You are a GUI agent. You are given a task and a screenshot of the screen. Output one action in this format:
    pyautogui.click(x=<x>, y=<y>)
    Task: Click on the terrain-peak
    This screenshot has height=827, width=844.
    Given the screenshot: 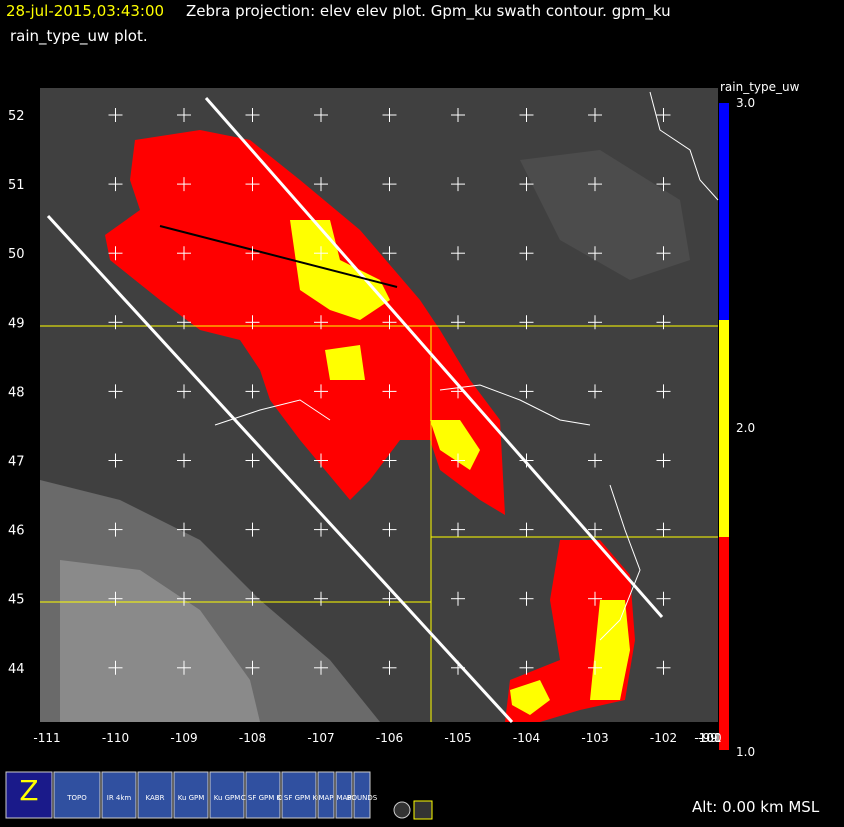 What is the action you would take?
    pyautogui.click(x=160, y=641)
    